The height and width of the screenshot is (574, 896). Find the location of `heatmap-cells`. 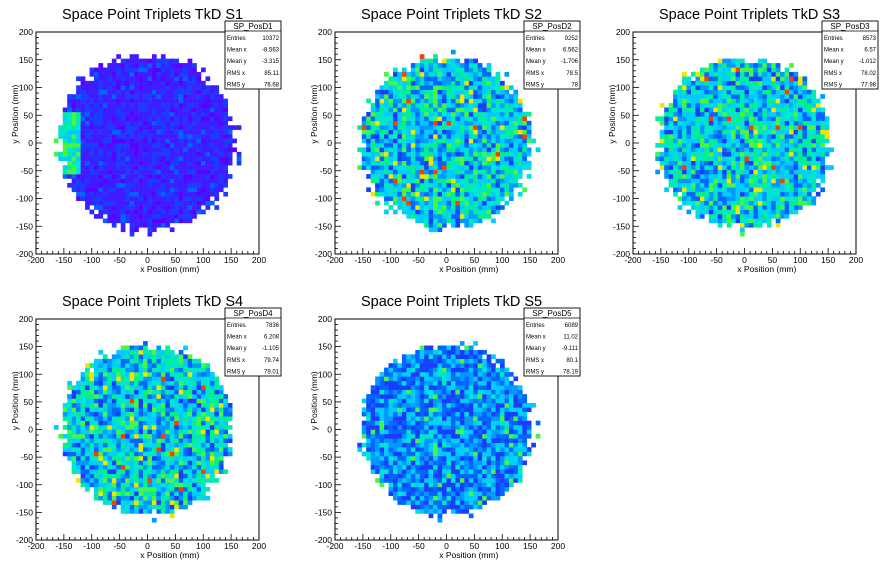

heatmap-cells is located at coordinates (744, 147).